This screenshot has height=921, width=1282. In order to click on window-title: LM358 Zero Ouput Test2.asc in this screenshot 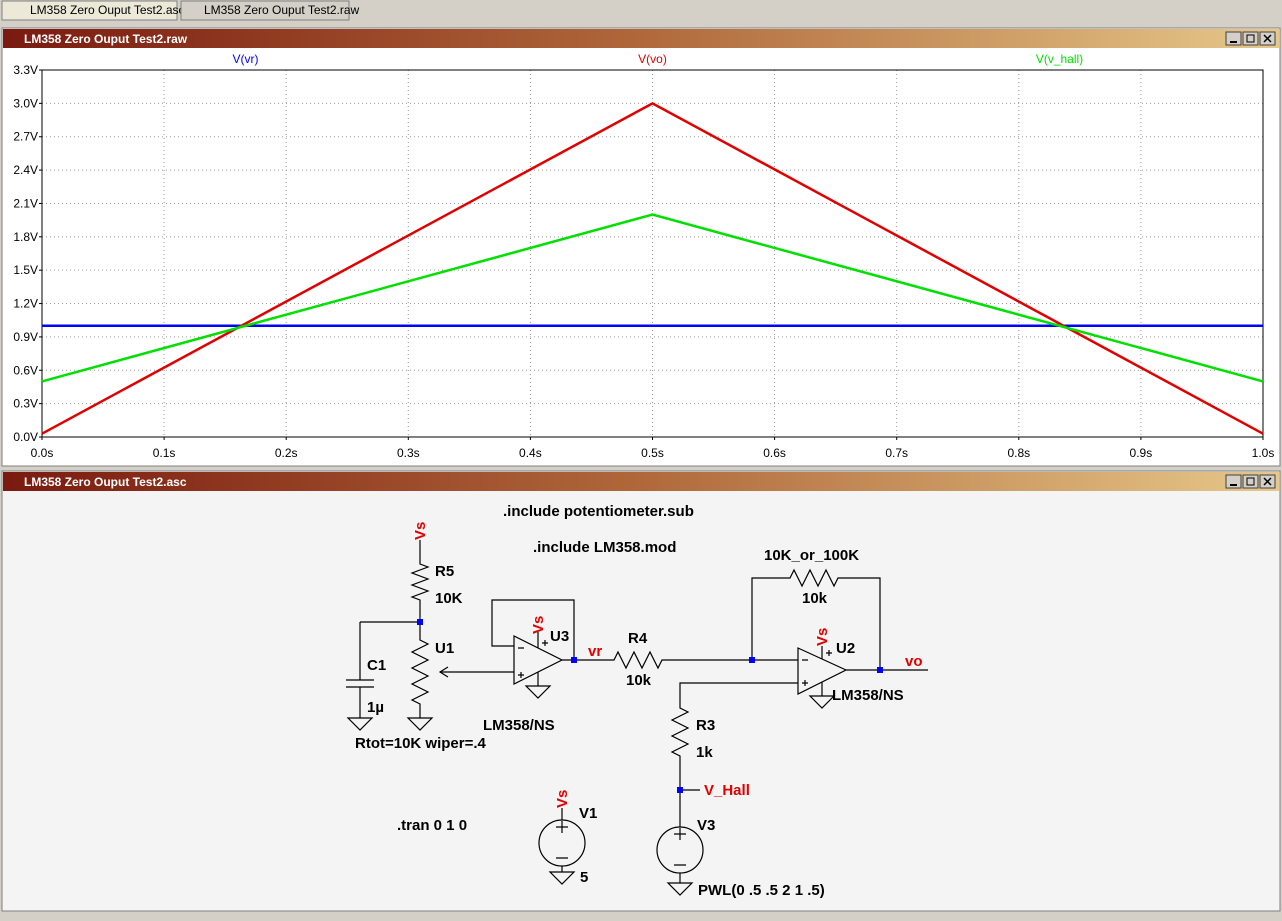, I will do `click(105, 482)`.